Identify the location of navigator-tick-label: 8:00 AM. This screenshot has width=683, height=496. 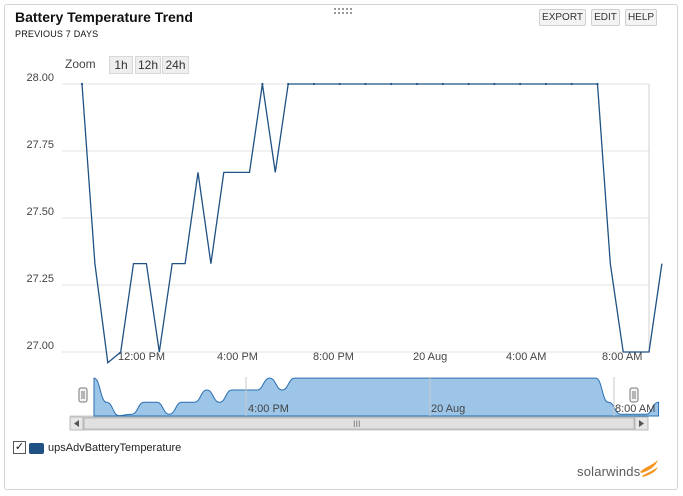
(635, 409).